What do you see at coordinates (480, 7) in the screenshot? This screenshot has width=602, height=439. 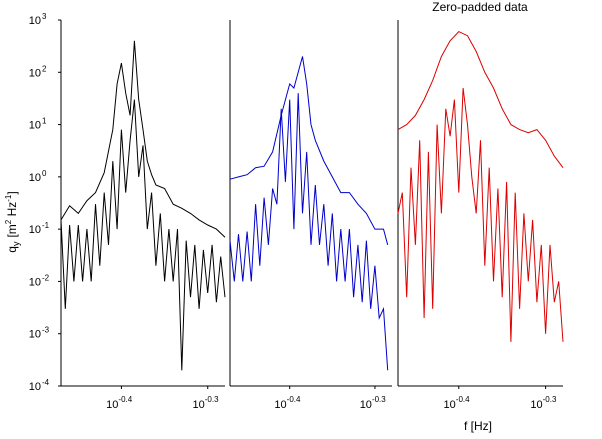 I see `panel3-title: Zero-padded data` at bounding box center [480, 7].